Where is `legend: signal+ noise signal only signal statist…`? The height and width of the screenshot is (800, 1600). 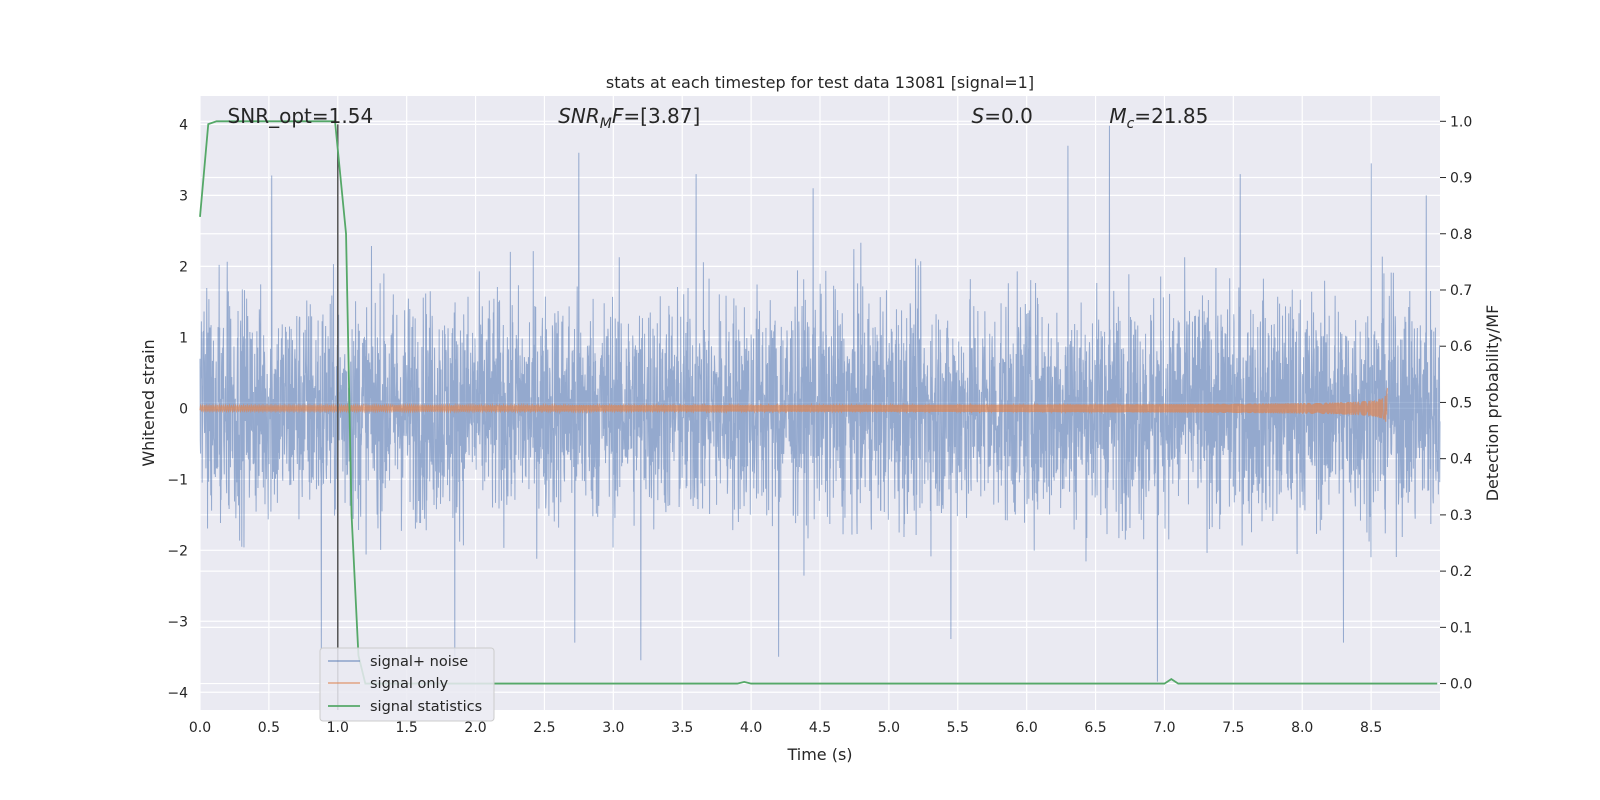
legend: signal+ noise signal only signal statist… is located at coordinates (407, 684).